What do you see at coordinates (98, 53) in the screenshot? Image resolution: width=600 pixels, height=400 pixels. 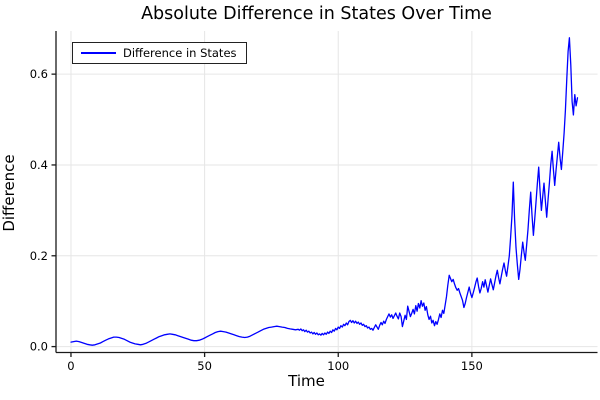 I see `legend-line-sample` at bounding box center [98, 53].